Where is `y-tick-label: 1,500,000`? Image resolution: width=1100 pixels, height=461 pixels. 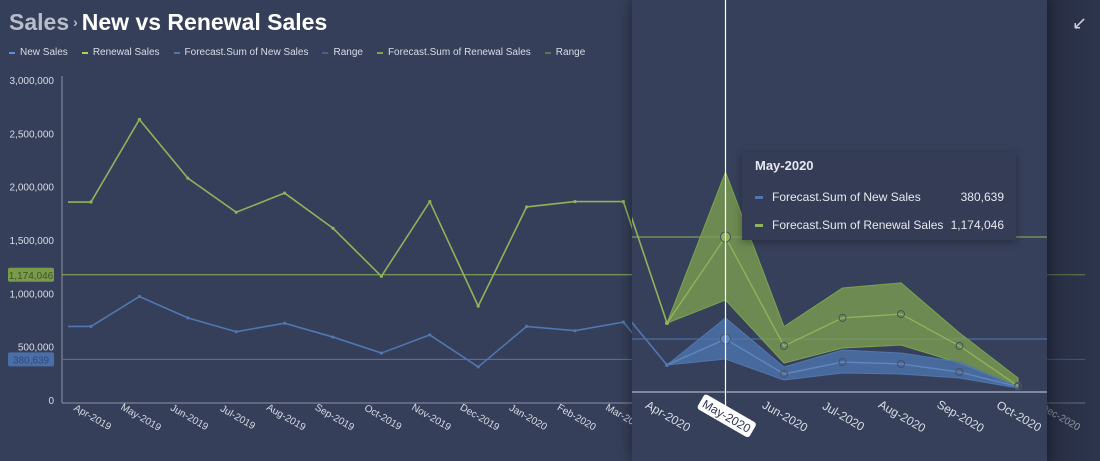 y-tick-label: 1,500,000 is located at coordinates (32, 241).